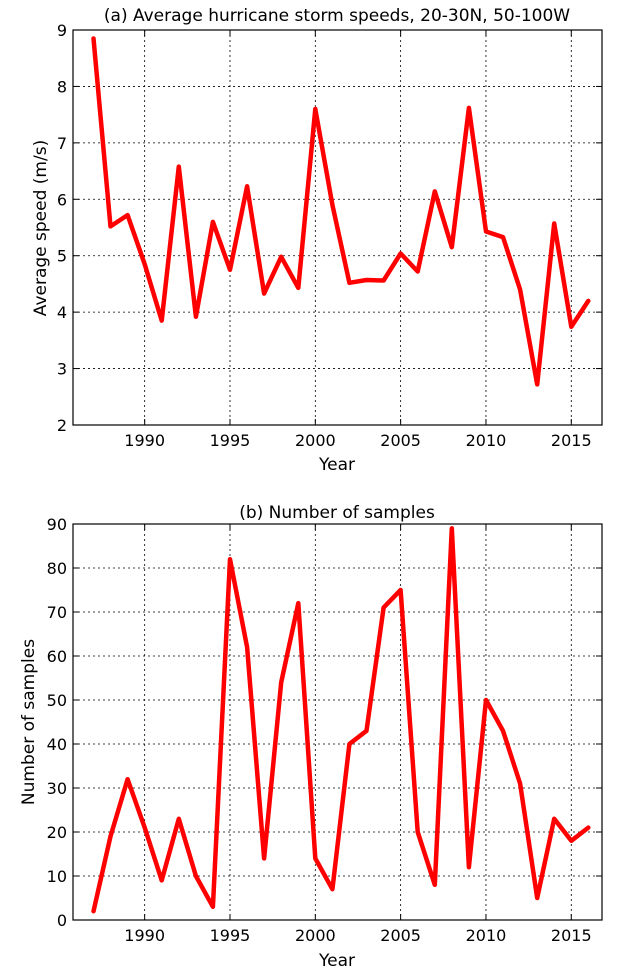  What do you see at coordinates (336, 961) in the screenshot?
I see `panel-b-xlabel: Year` at bounding box center [336, 961].